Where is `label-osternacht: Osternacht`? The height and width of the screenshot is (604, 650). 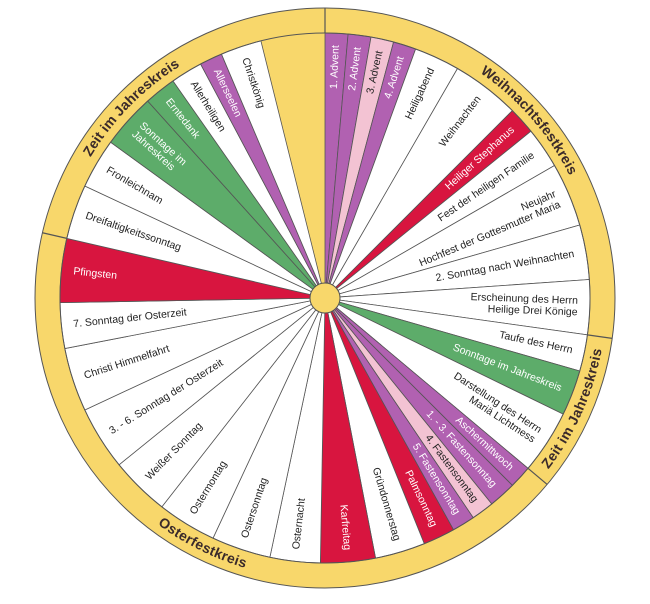 label-osternacht: Osternacht is located at coordinates (299, 524).